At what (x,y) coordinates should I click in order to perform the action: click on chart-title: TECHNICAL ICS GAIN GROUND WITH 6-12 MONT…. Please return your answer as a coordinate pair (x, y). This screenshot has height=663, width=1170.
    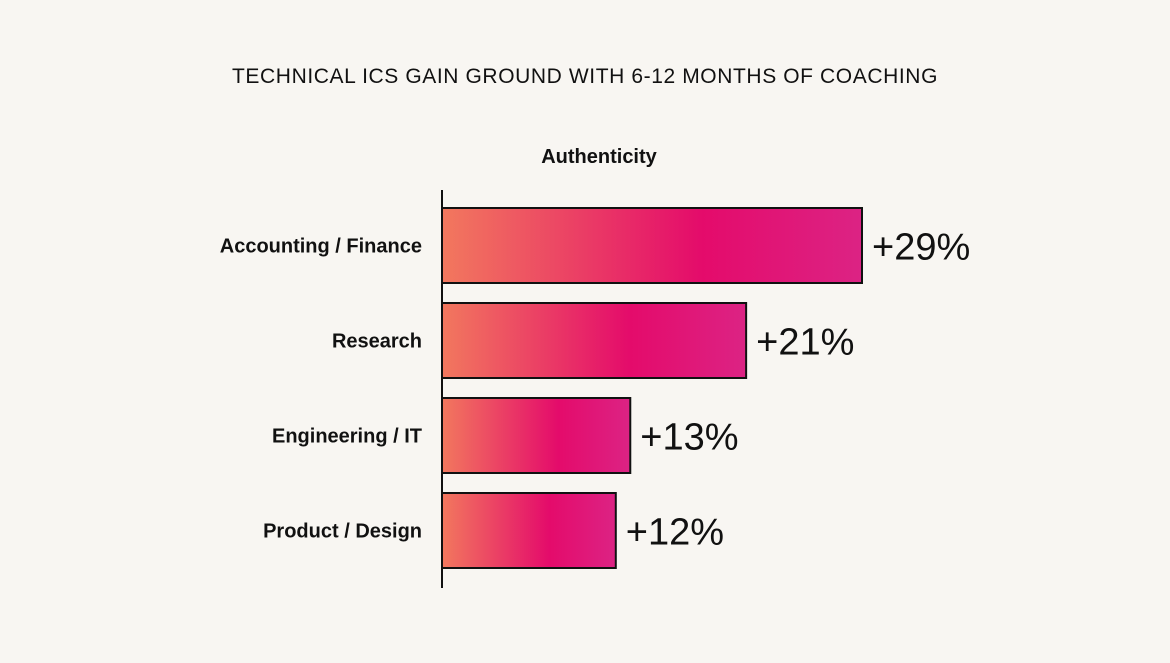
    Looking at the image, I should click on (585, 76).